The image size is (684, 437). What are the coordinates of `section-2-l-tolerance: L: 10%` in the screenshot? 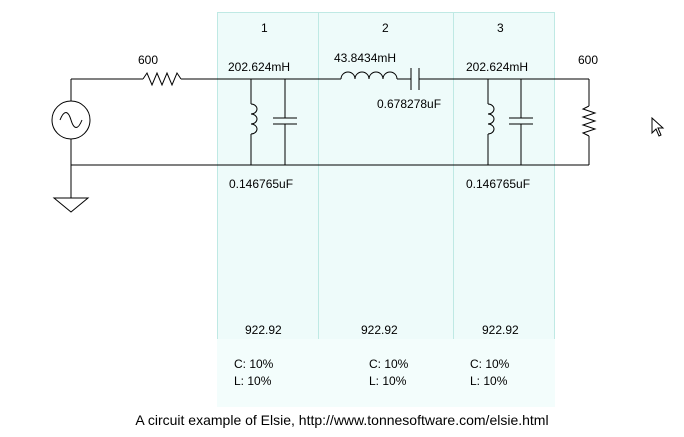 It's located at (388, 381).